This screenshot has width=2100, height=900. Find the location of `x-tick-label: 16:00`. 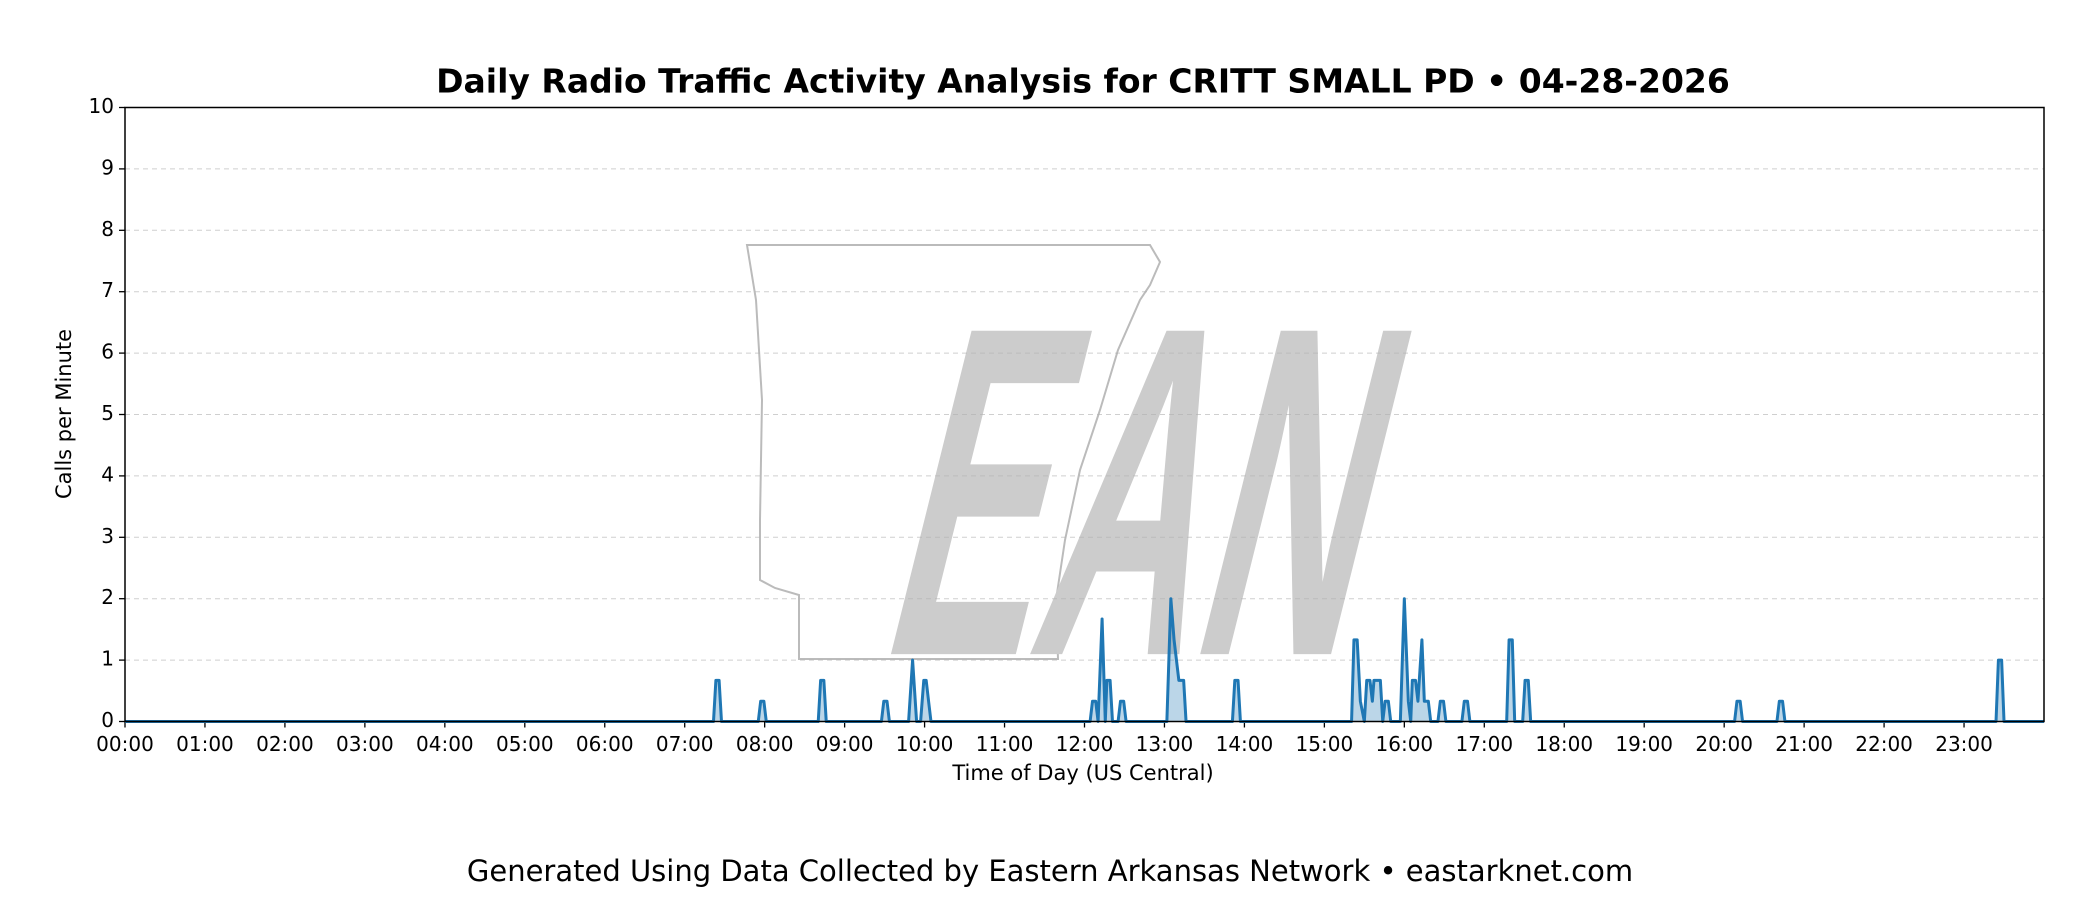

x-tick-label: 16:00 is located at coordinates (1405, 744).